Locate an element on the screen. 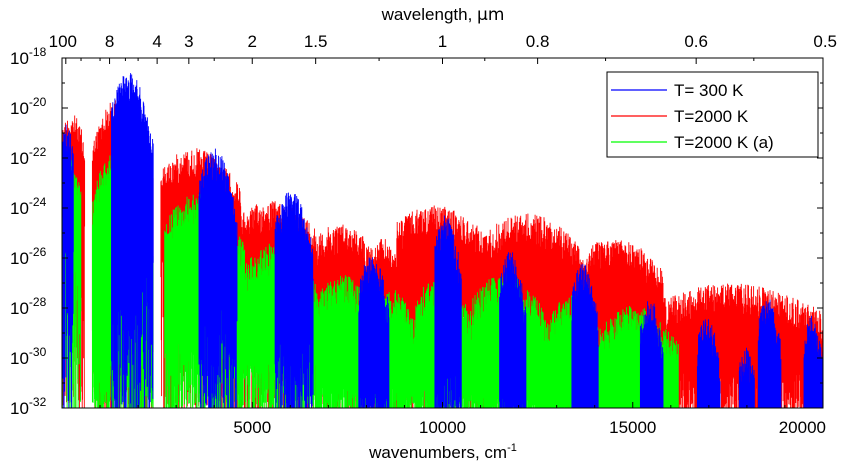 The height and width of the screenshot is (468, 853). x2-axis-title: wavelength, μm is located at coordinates (443, 15).